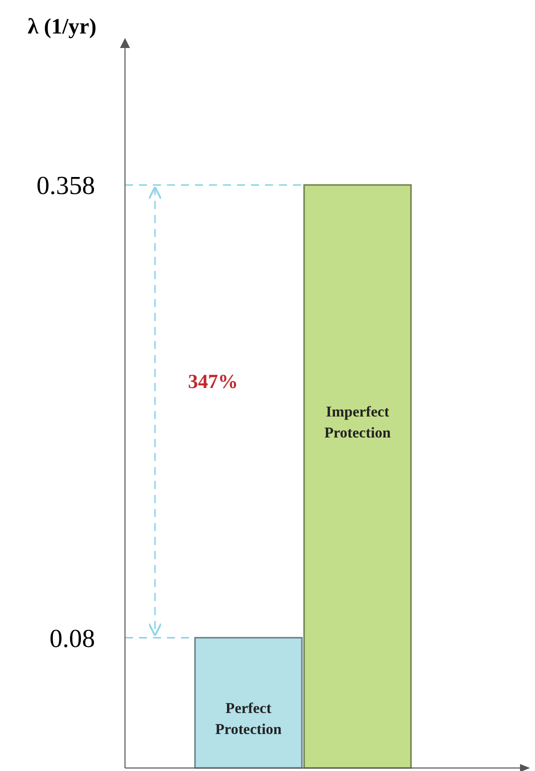 This screenshot has width=535, height=771. Describe the element at coordinates (248, 719) in the screenshot. I see `x-tick-label: Perfect Protection` at that location.